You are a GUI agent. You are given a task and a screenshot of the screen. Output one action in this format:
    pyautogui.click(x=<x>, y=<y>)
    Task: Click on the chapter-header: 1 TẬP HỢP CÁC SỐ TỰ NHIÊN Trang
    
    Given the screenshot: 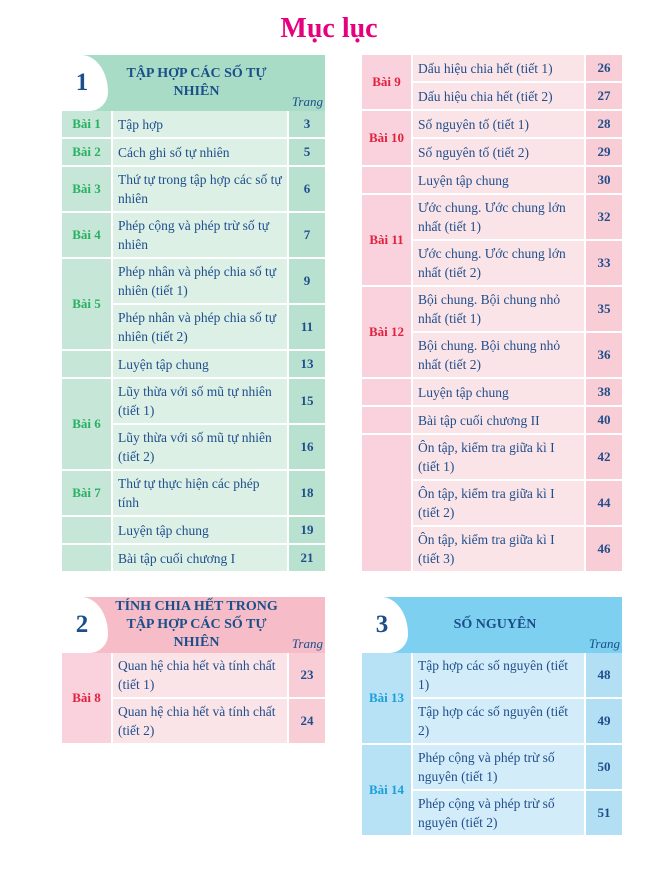 What is the action you would take?
    pyautogui.click(x=190, y=83)
    